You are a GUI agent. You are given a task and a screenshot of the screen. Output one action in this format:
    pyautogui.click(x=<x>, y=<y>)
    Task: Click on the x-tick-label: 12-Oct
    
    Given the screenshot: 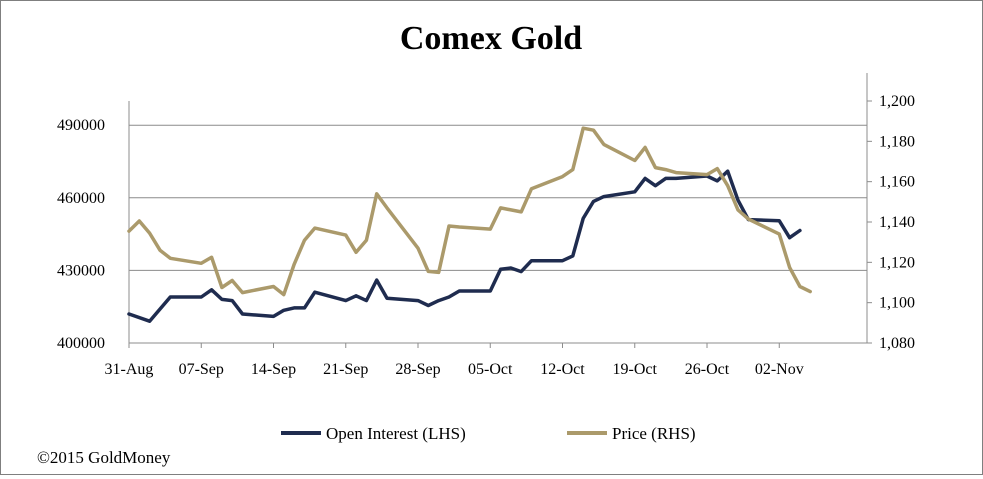 What is the action you would take?
    pyautogui.click(x=562, y=369)
    